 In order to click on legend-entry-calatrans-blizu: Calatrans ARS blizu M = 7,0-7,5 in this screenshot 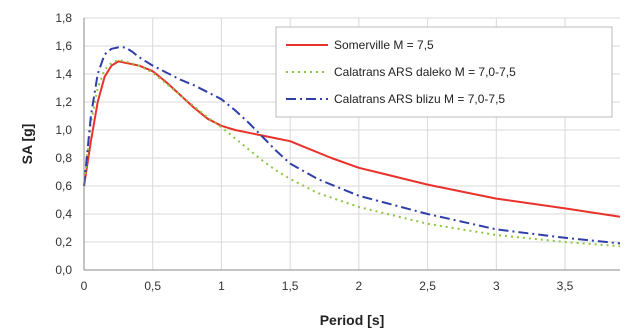, I will do `click(419, 99)`.